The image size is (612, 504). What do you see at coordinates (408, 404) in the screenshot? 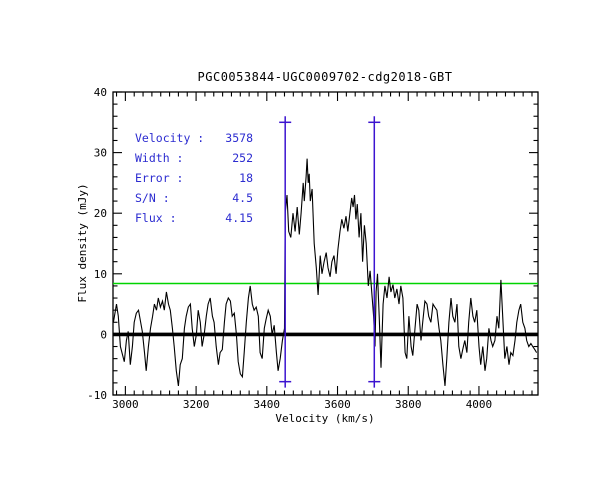
I see `x-tick-label: 3800` at bounding box center [408, 404].